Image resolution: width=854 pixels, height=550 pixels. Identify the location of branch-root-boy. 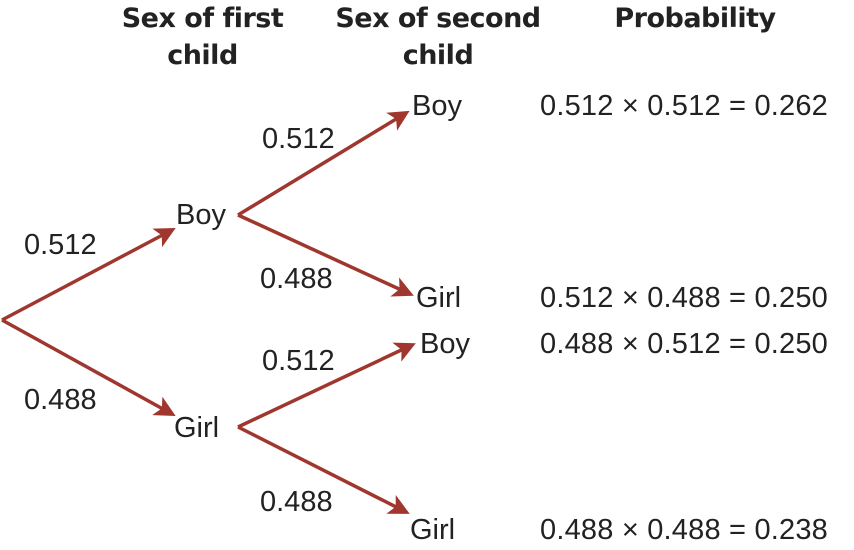
(88, 275).